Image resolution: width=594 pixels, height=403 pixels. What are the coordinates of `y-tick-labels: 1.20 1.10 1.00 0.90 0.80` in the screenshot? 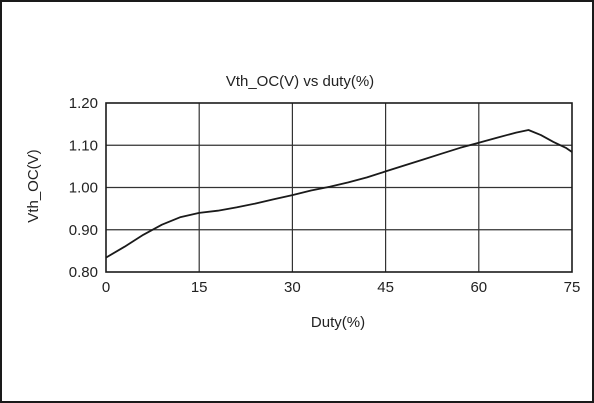 It's located at (83, 188).